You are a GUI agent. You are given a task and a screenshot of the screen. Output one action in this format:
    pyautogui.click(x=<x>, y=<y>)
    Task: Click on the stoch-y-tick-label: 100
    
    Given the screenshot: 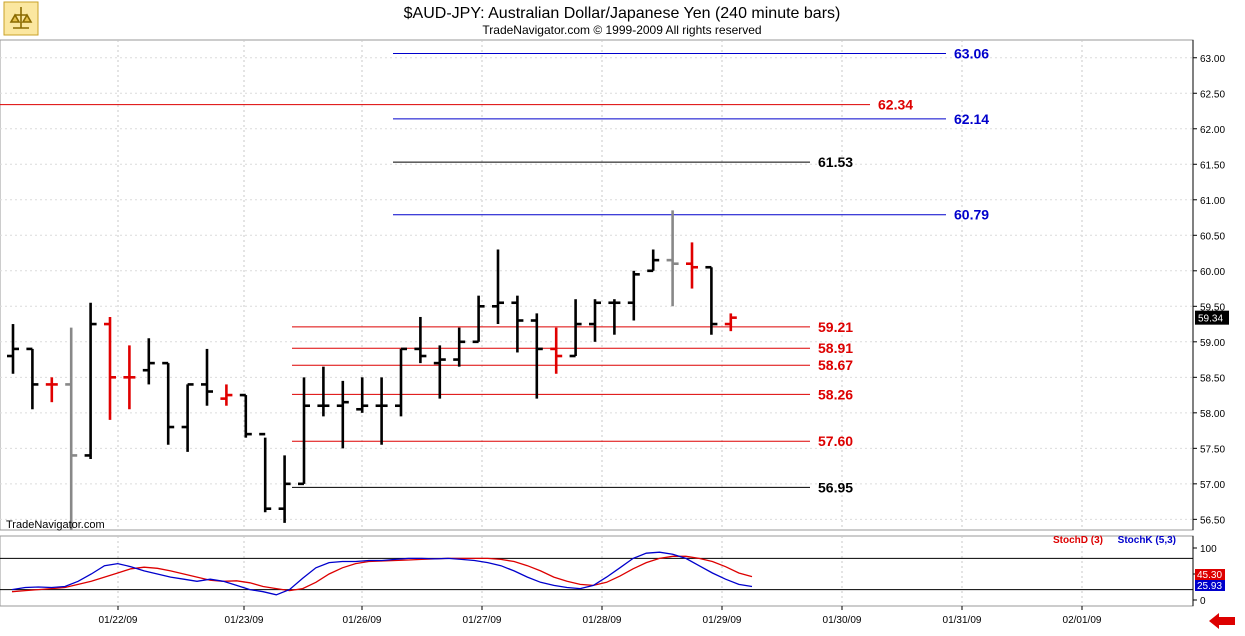 What is the action you would take?
    pyautogui.click(x=1208, y=549)
    